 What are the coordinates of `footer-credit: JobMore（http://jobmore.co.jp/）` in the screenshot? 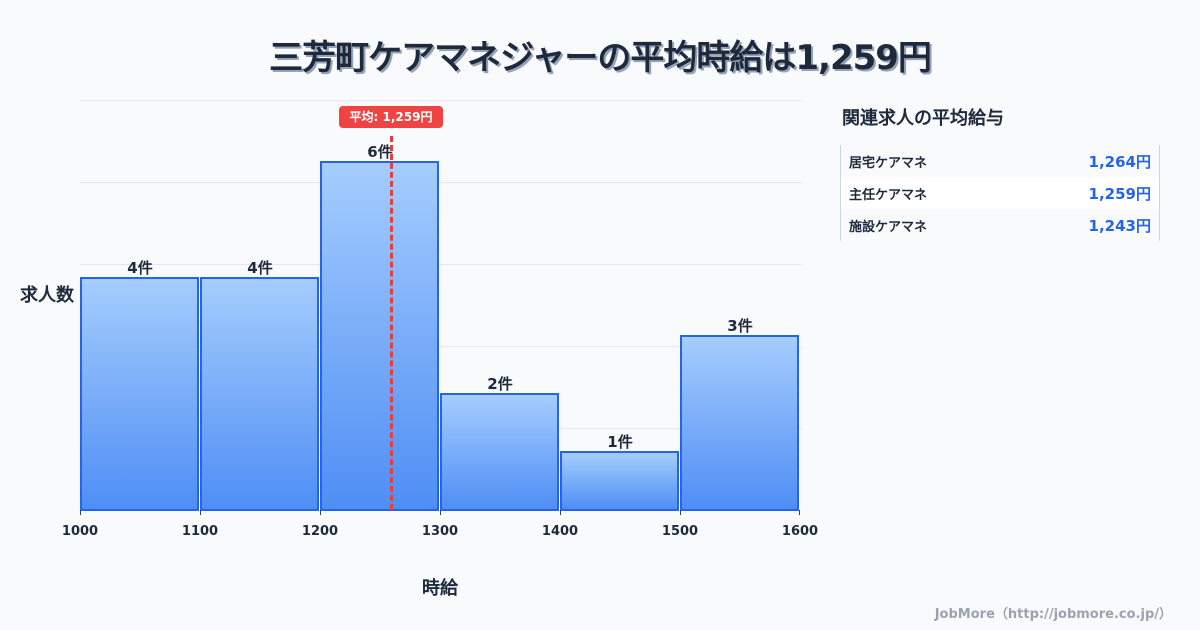 It's located at (1053, 614).